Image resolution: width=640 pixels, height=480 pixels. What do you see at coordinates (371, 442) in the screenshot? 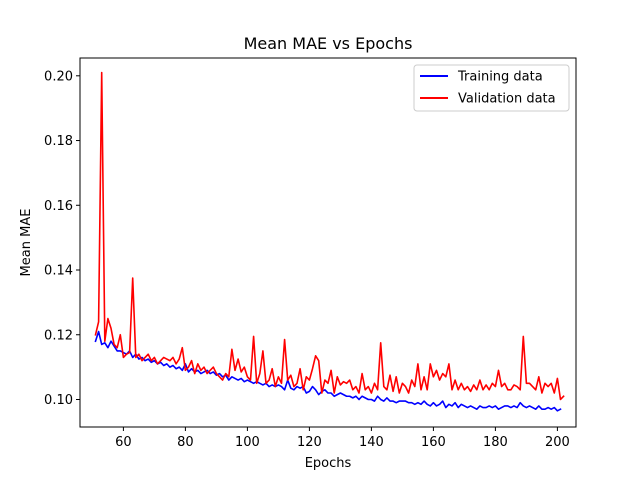
I see `x-tick-label: 140` at bounding box center [371, 442].